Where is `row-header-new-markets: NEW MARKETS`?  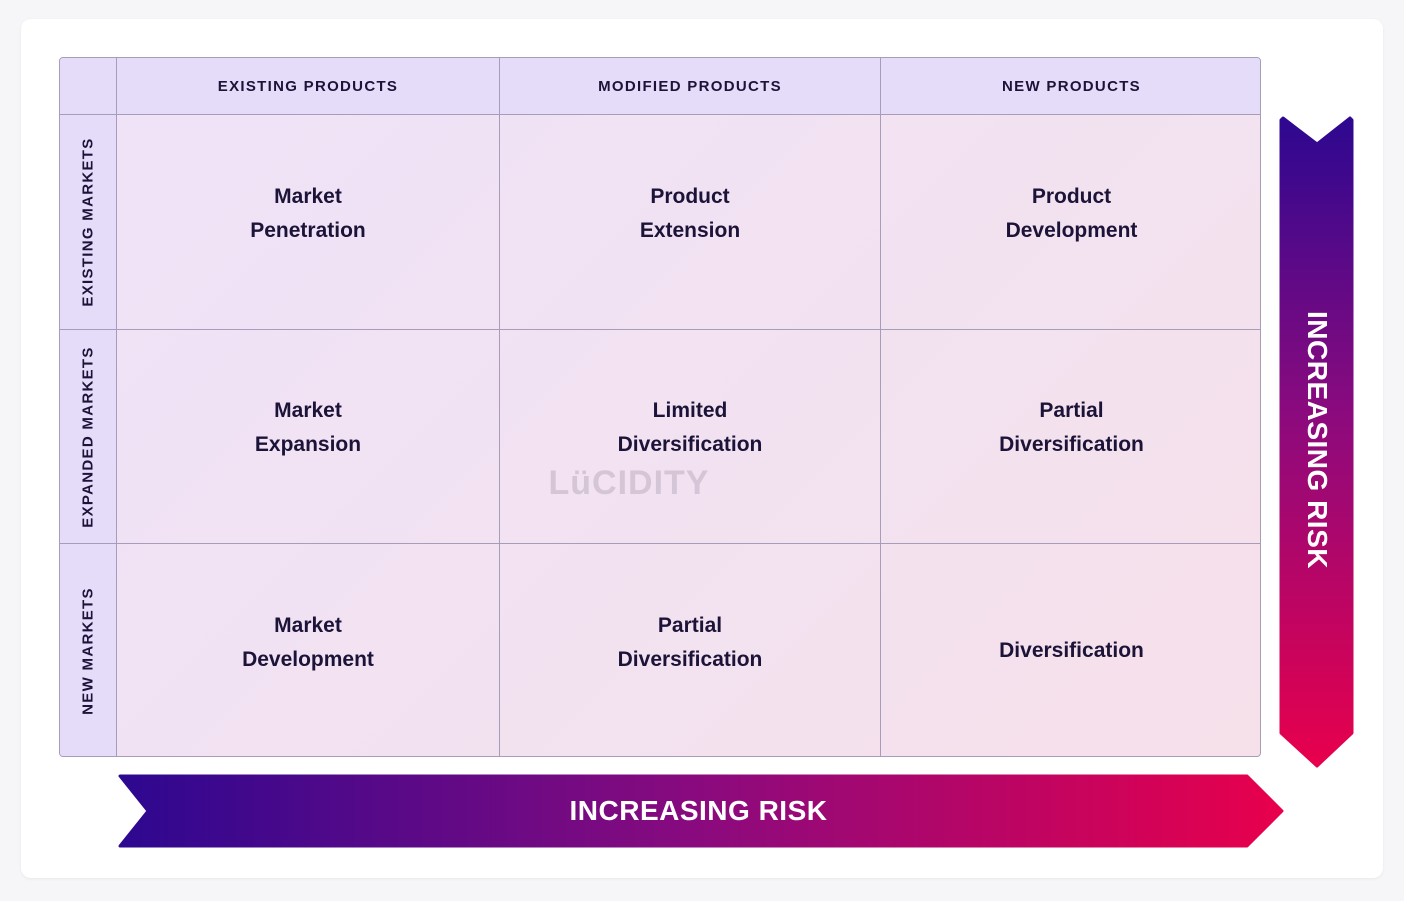
row-header-new-markets: NEW MARKETS is located at coordinates (88, 649).